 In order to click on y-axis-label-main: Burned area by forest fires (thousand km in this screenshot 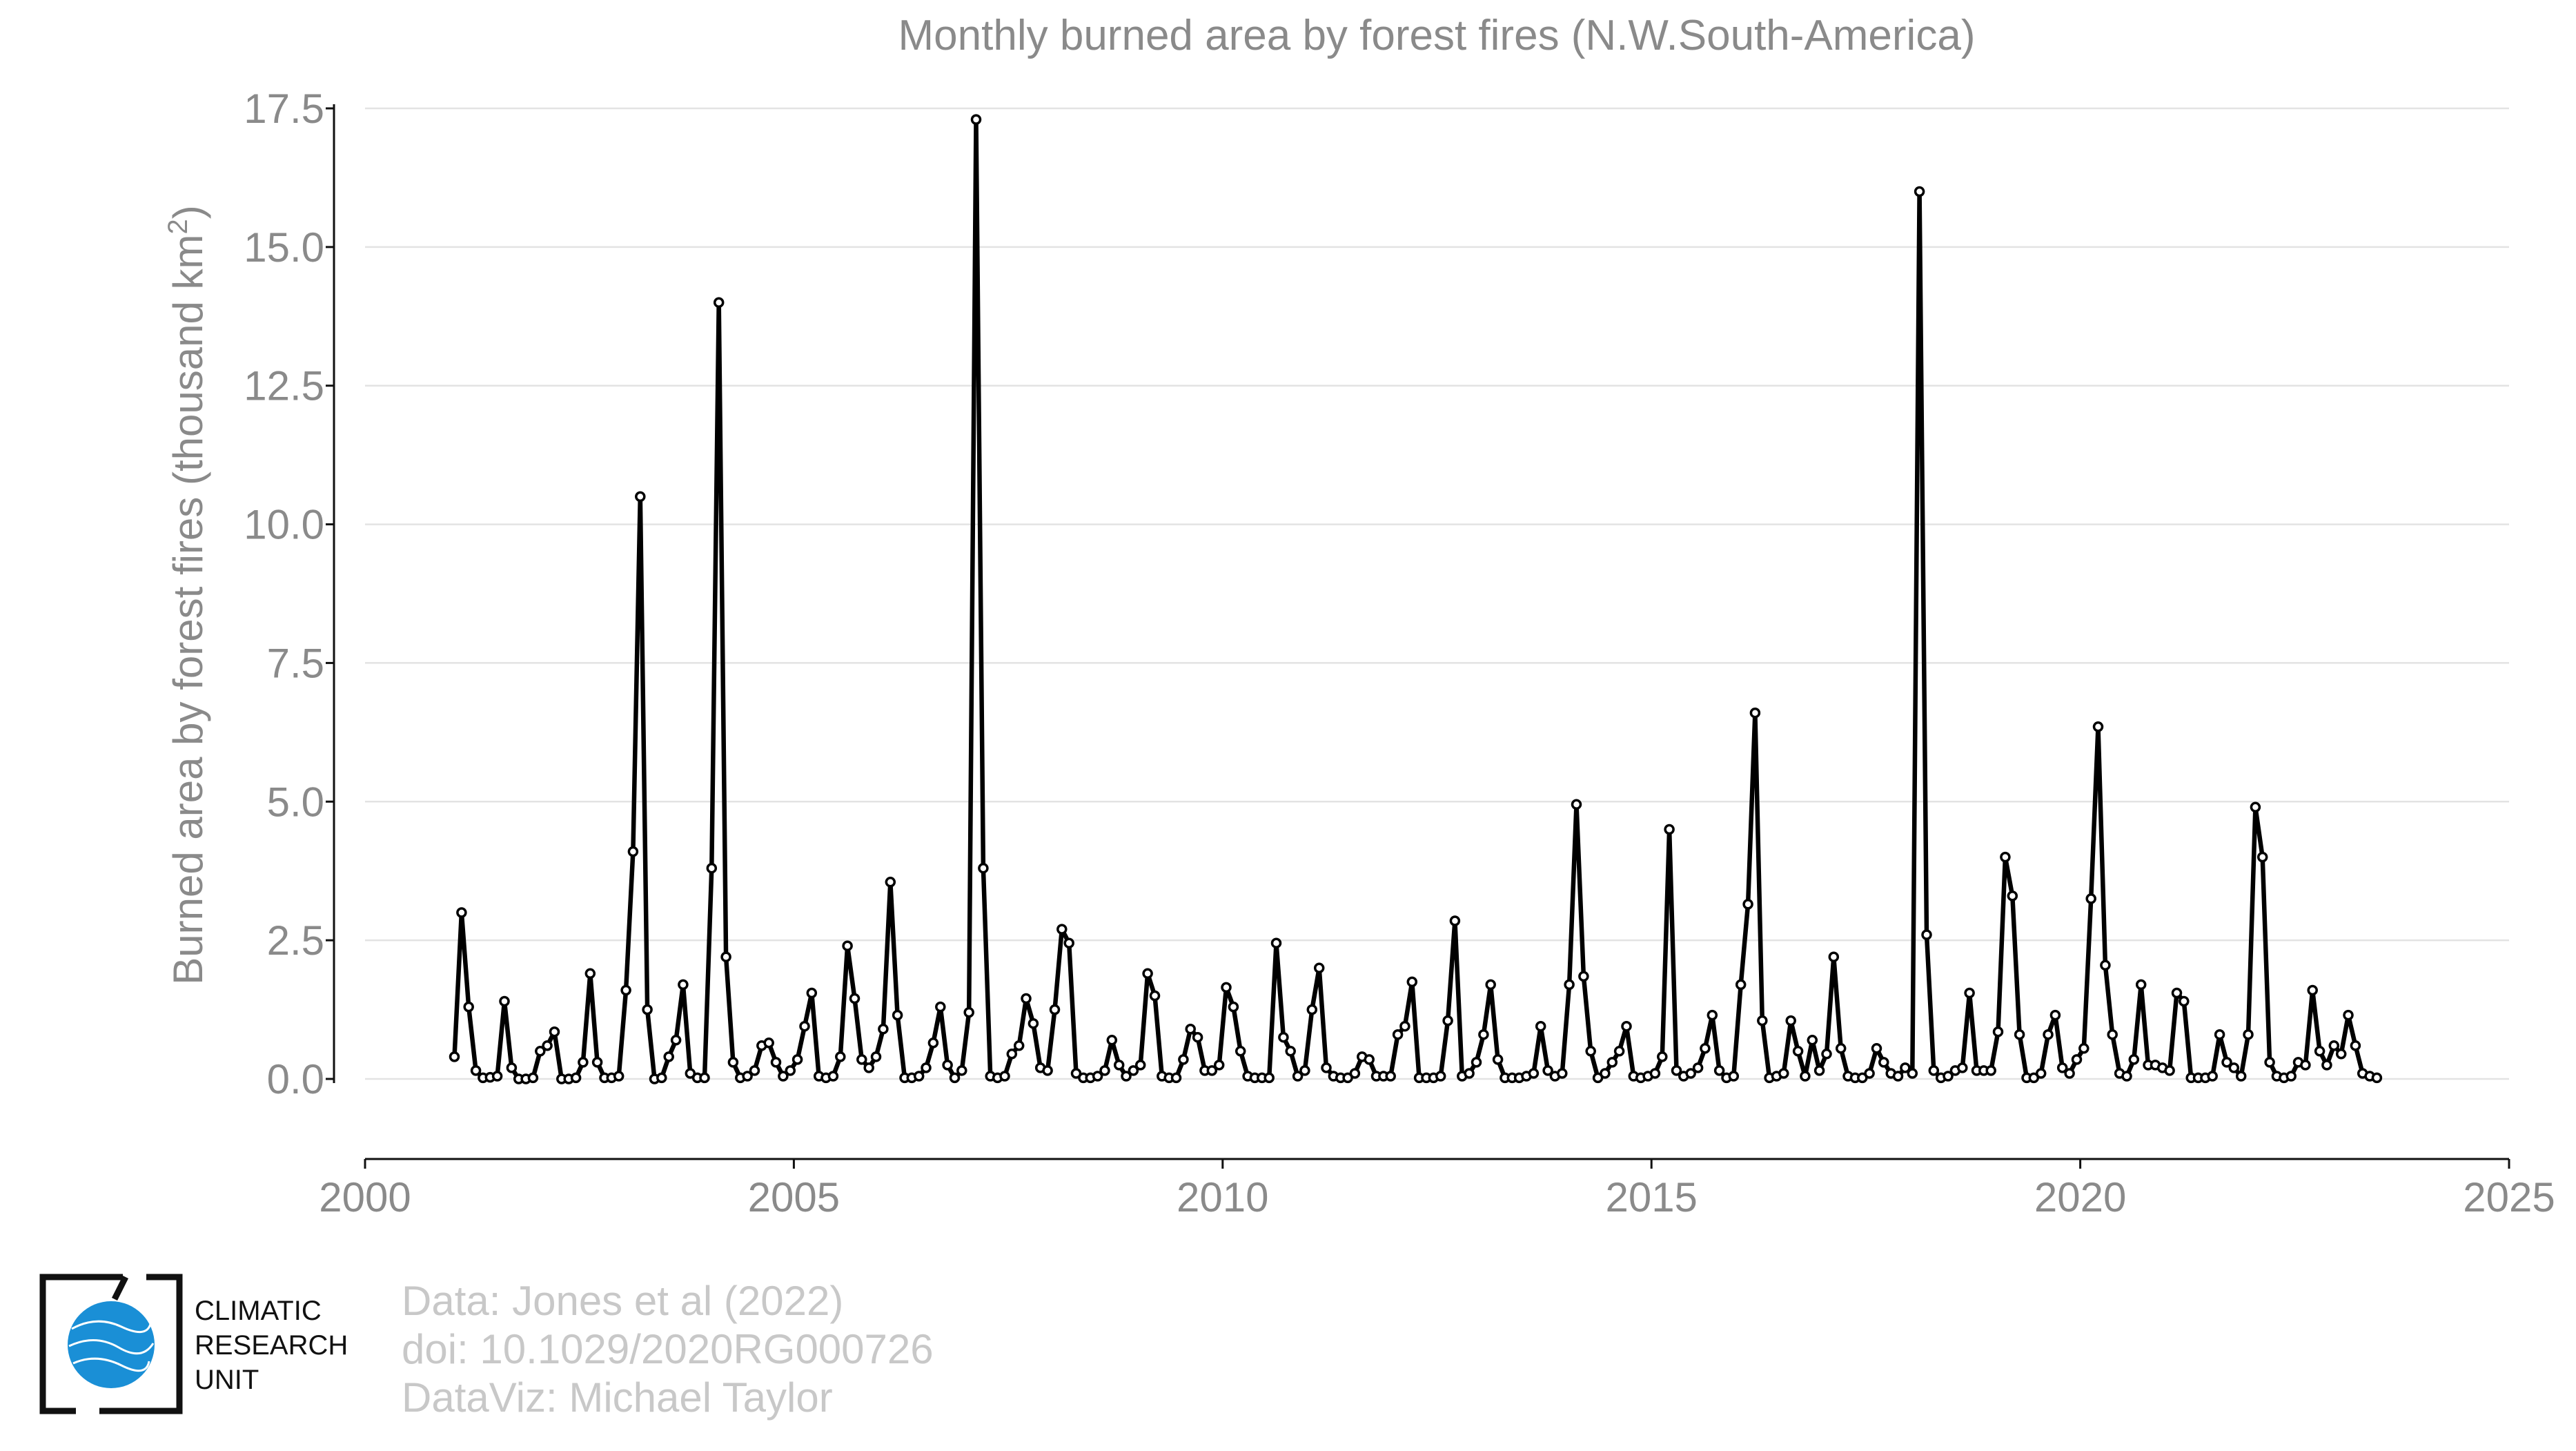, I will do `click(188, 610)`.